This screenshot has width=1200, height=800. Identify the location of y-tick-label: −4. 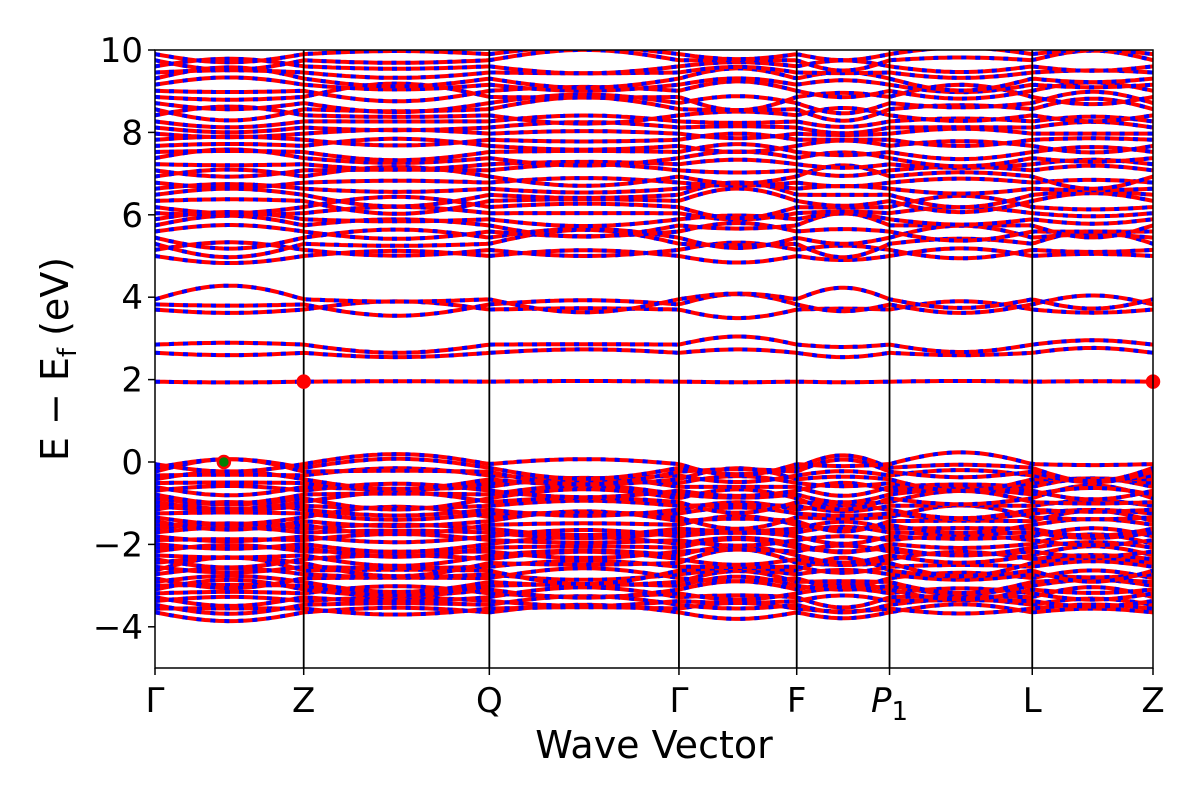
(118, 628).